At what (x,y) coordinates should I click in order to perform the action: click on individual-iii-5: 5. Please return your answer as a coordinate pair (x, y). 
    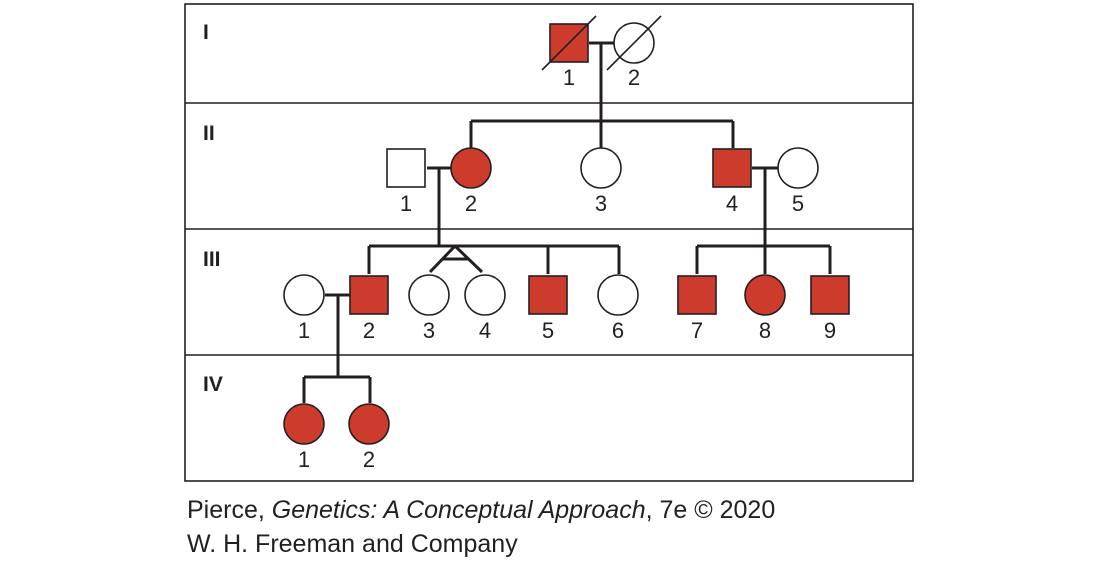
    Looking at the image, I should click on (548, 309).